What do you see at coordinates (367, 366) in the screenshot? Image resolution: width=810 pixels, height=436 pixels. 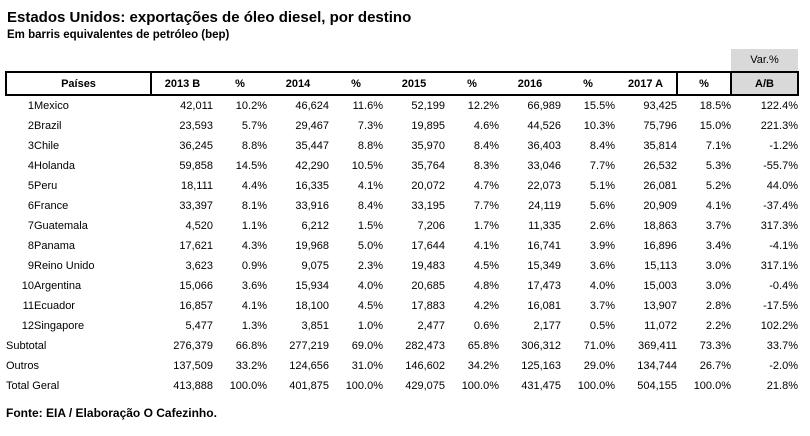 I see `summary-value-cell: 31.0%` at bounding box center [367, 366].